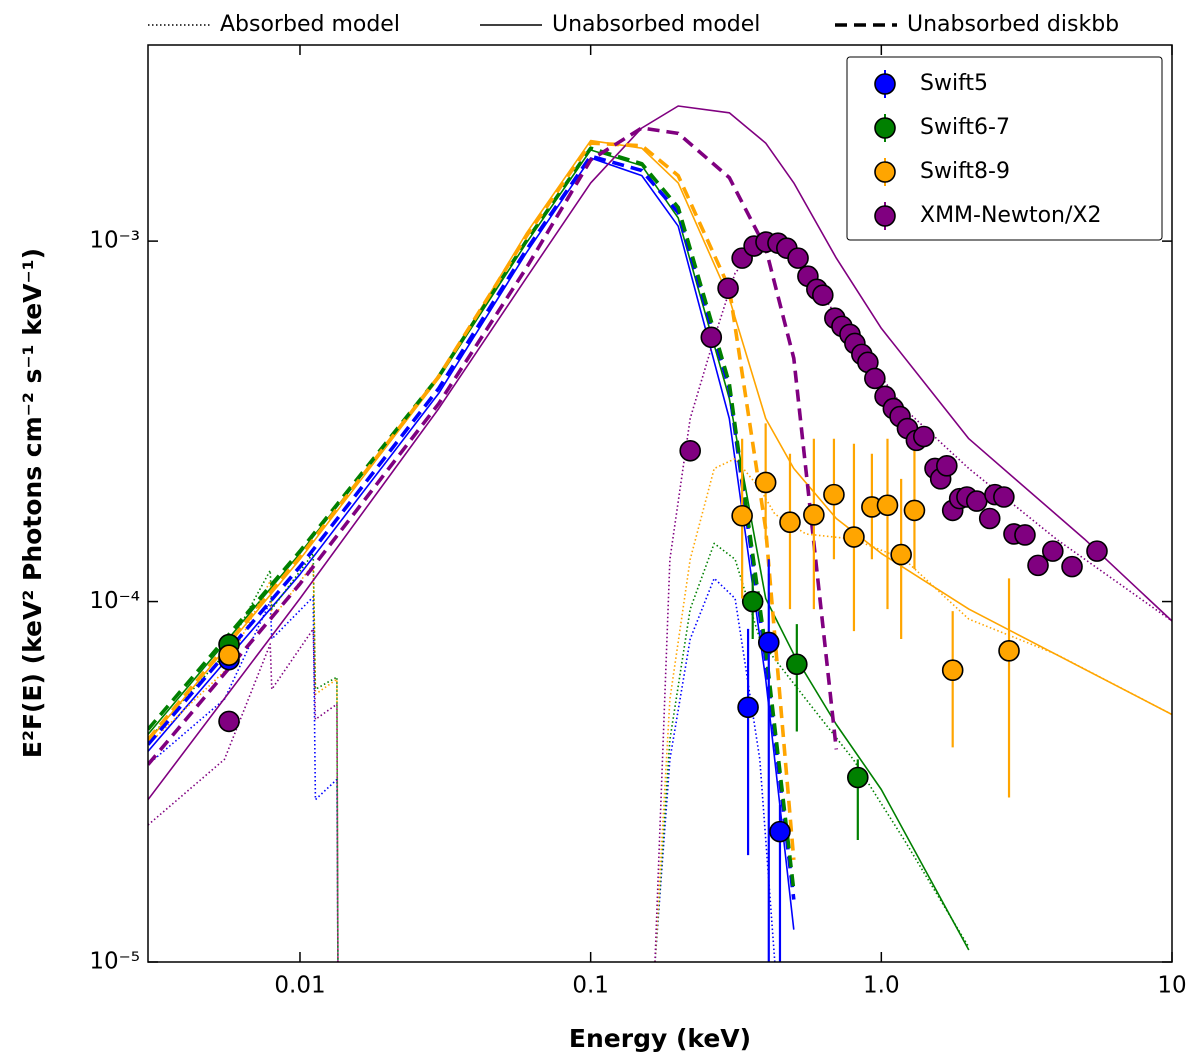 This screenshot has height=1063, width=1200. What do you see at coordinates (1010, 215) in the screenshot?
I see `legend-label: XMM-Newton/X2` at bounding box center [1010, 215].